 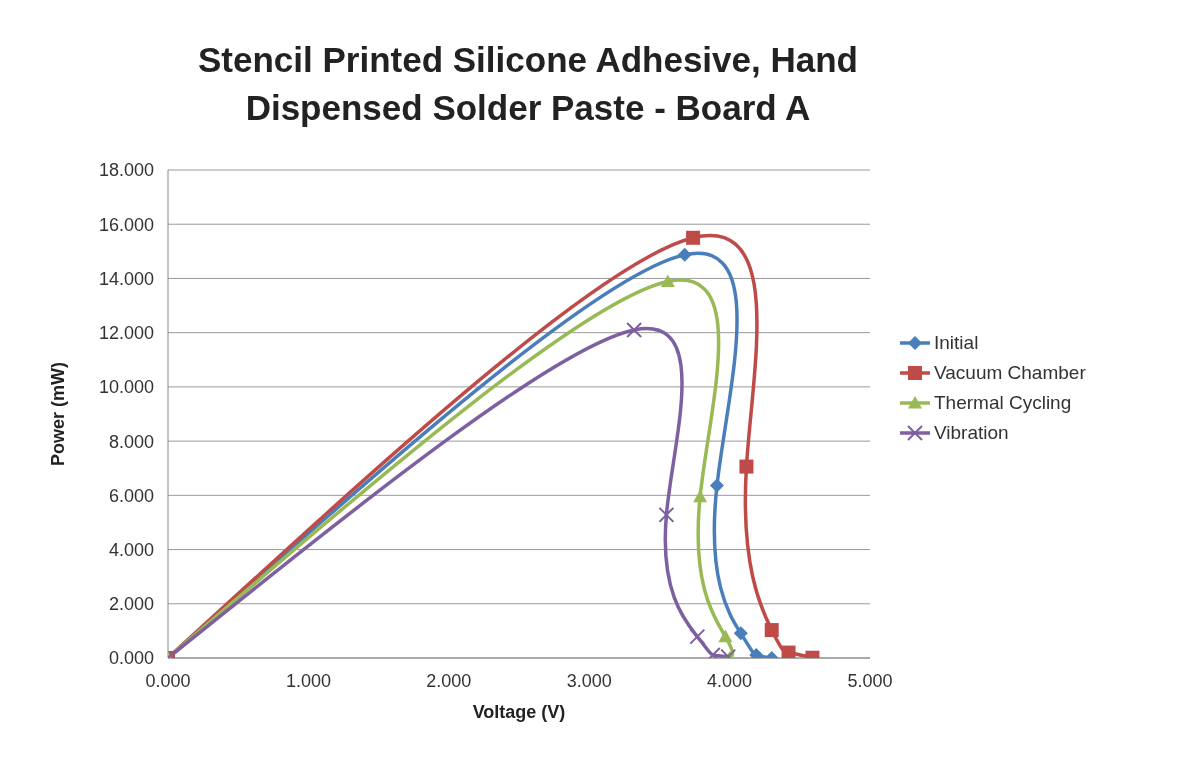 I want to click on y-tick-label: 0.000, so click(x=131, y=658).